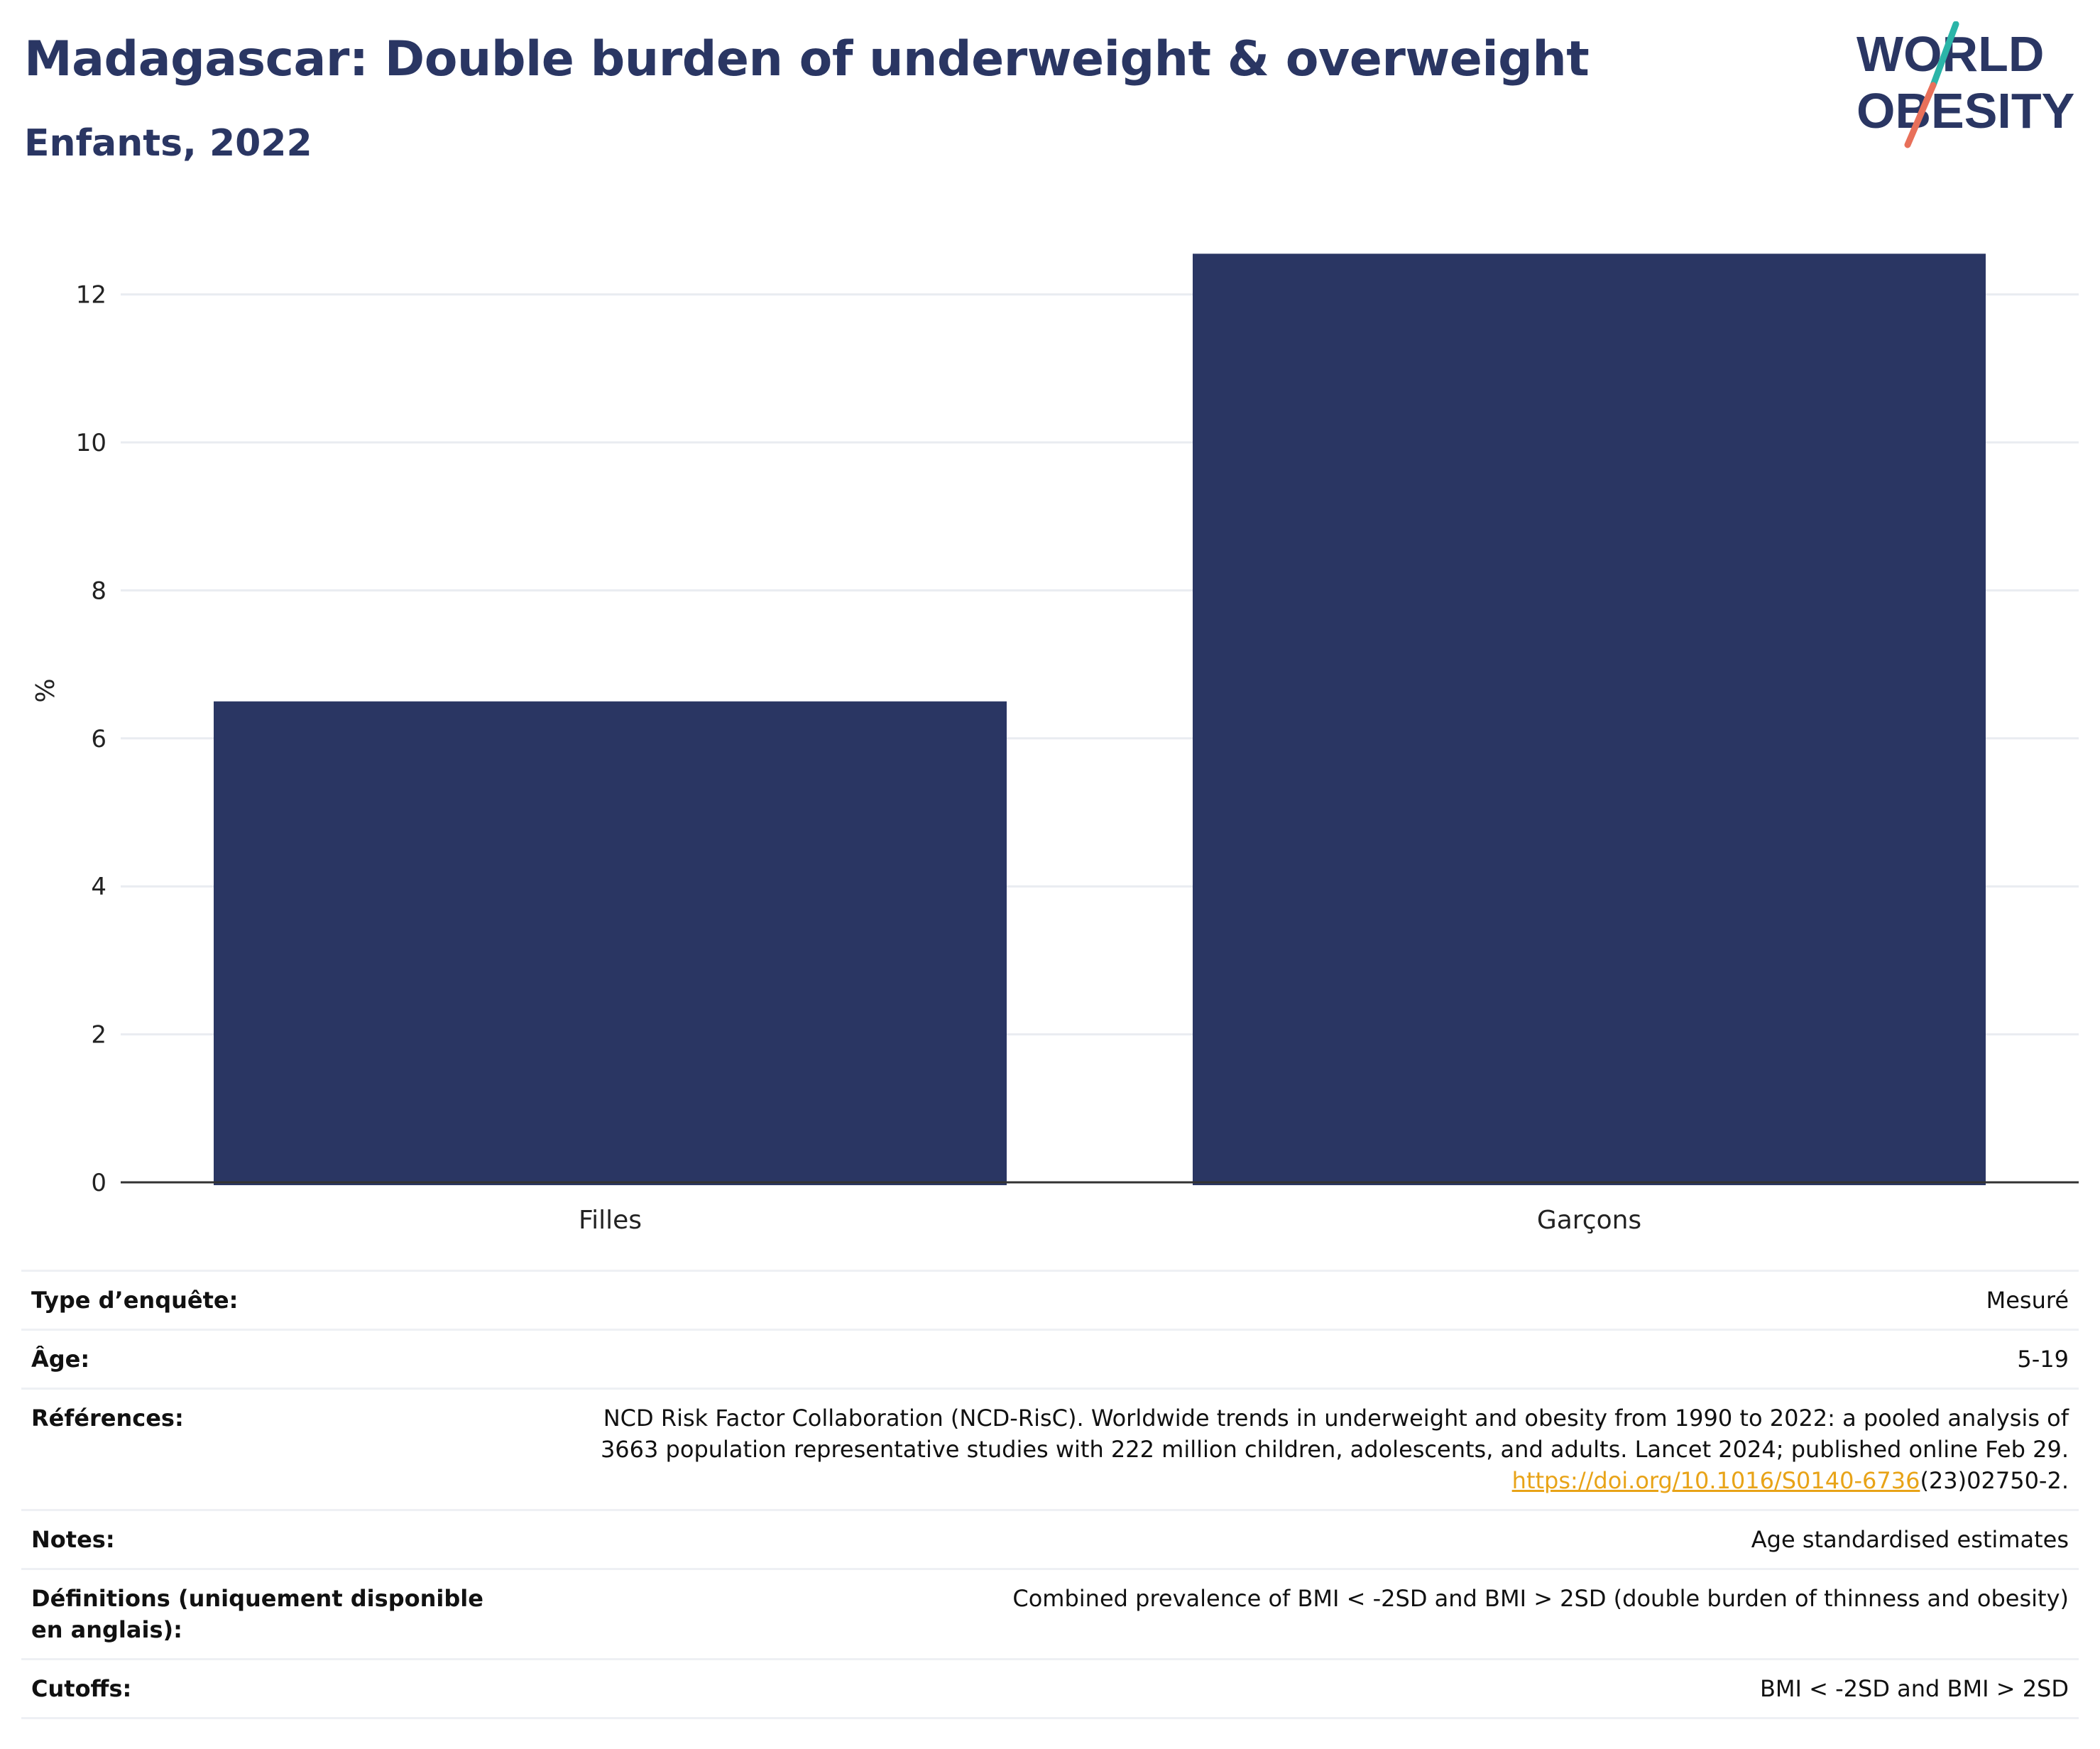  I want to click on logo-slash-teal, so click(1944, 55).